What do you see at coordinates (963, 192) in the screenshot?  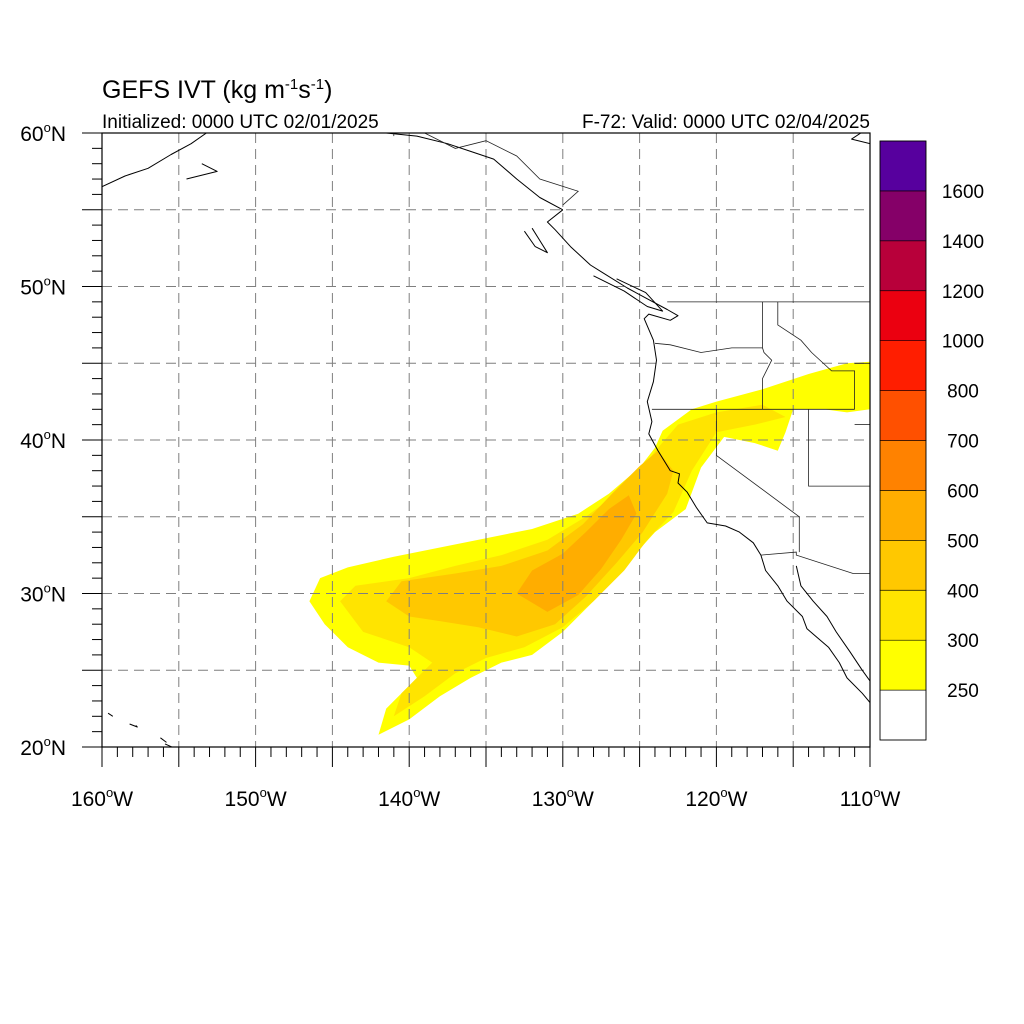 I see `colorbar-label: 1600` at bounding box center [963, 192].